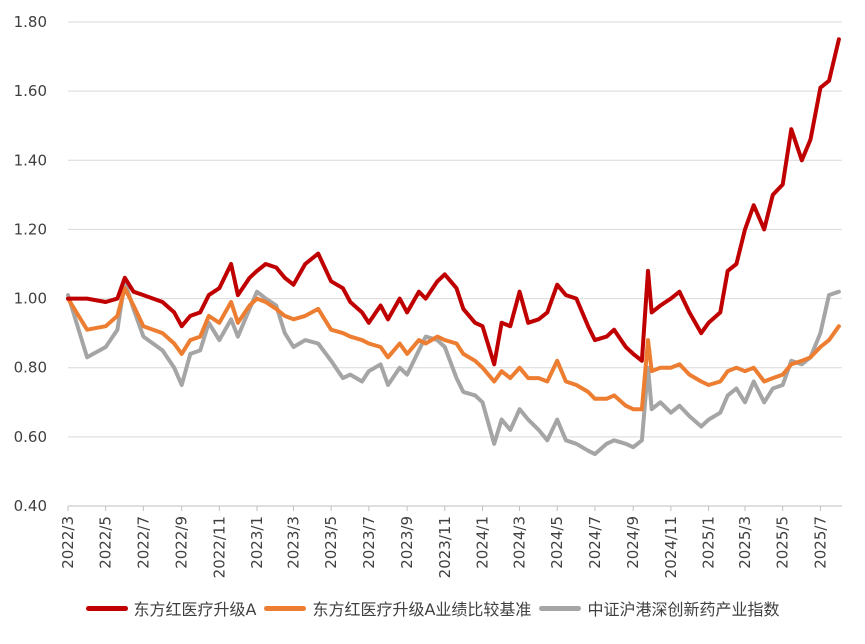  Describe the element at coordinates (30, 437) in the screenshot. I see `y-tick-label: 0.60` at that location.